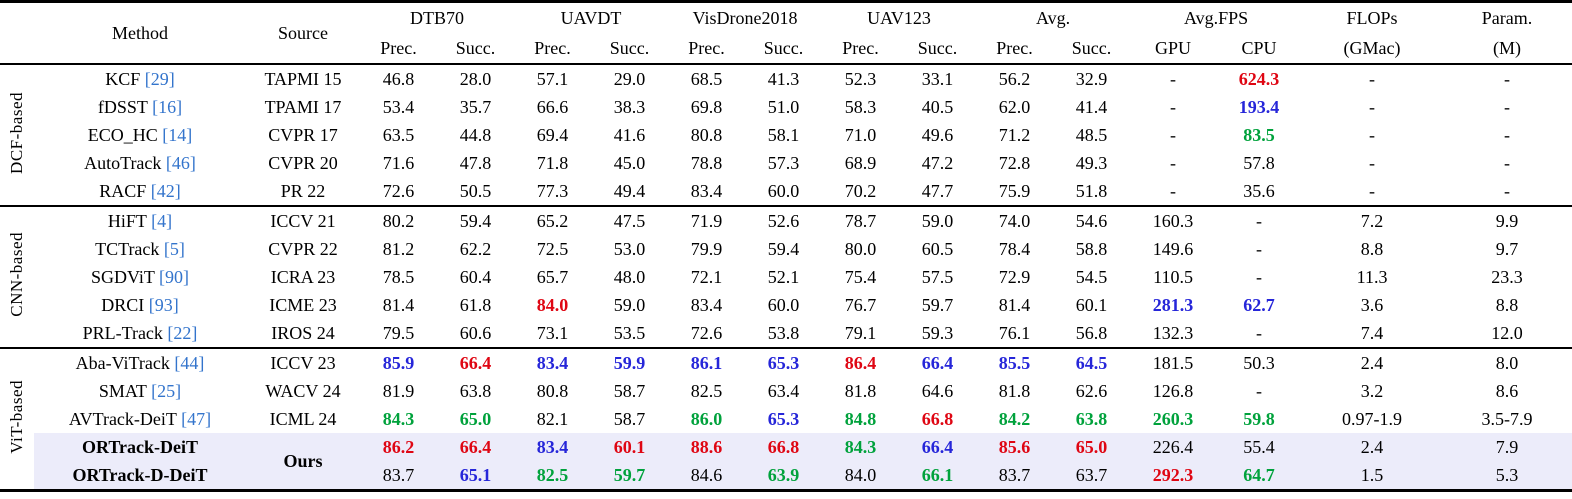 Image resolution: width=1572 pixels, height=499 pixels. What do you see at coordinates (1507, 248) in the screenshot?
I see `metric-cell: 9.7` at bounding box center [1507, 248].